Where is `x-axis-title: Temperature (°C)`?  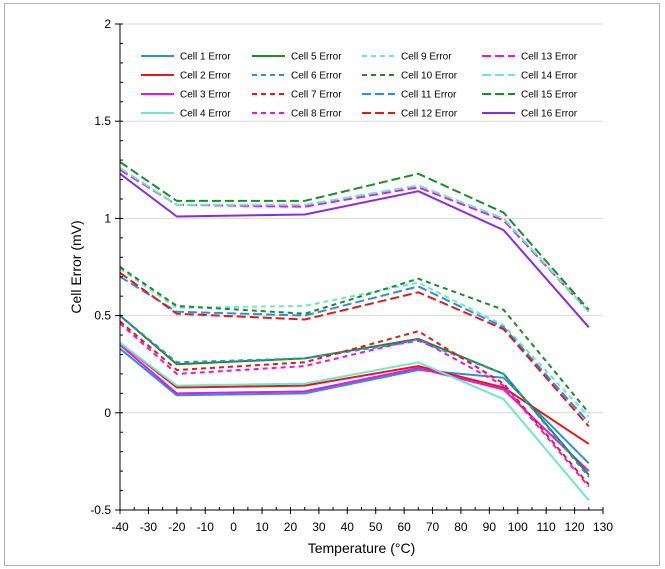 x-axis-title: Temperature (°C) is located at coordinates (362, 548).